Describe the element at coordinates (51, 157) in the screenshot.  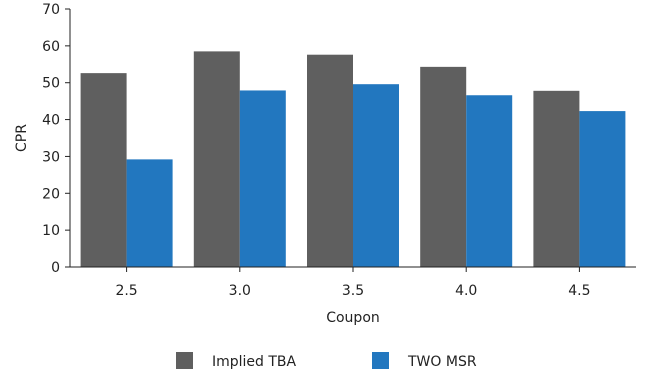
I see `y-tick-label: 30` at that location.